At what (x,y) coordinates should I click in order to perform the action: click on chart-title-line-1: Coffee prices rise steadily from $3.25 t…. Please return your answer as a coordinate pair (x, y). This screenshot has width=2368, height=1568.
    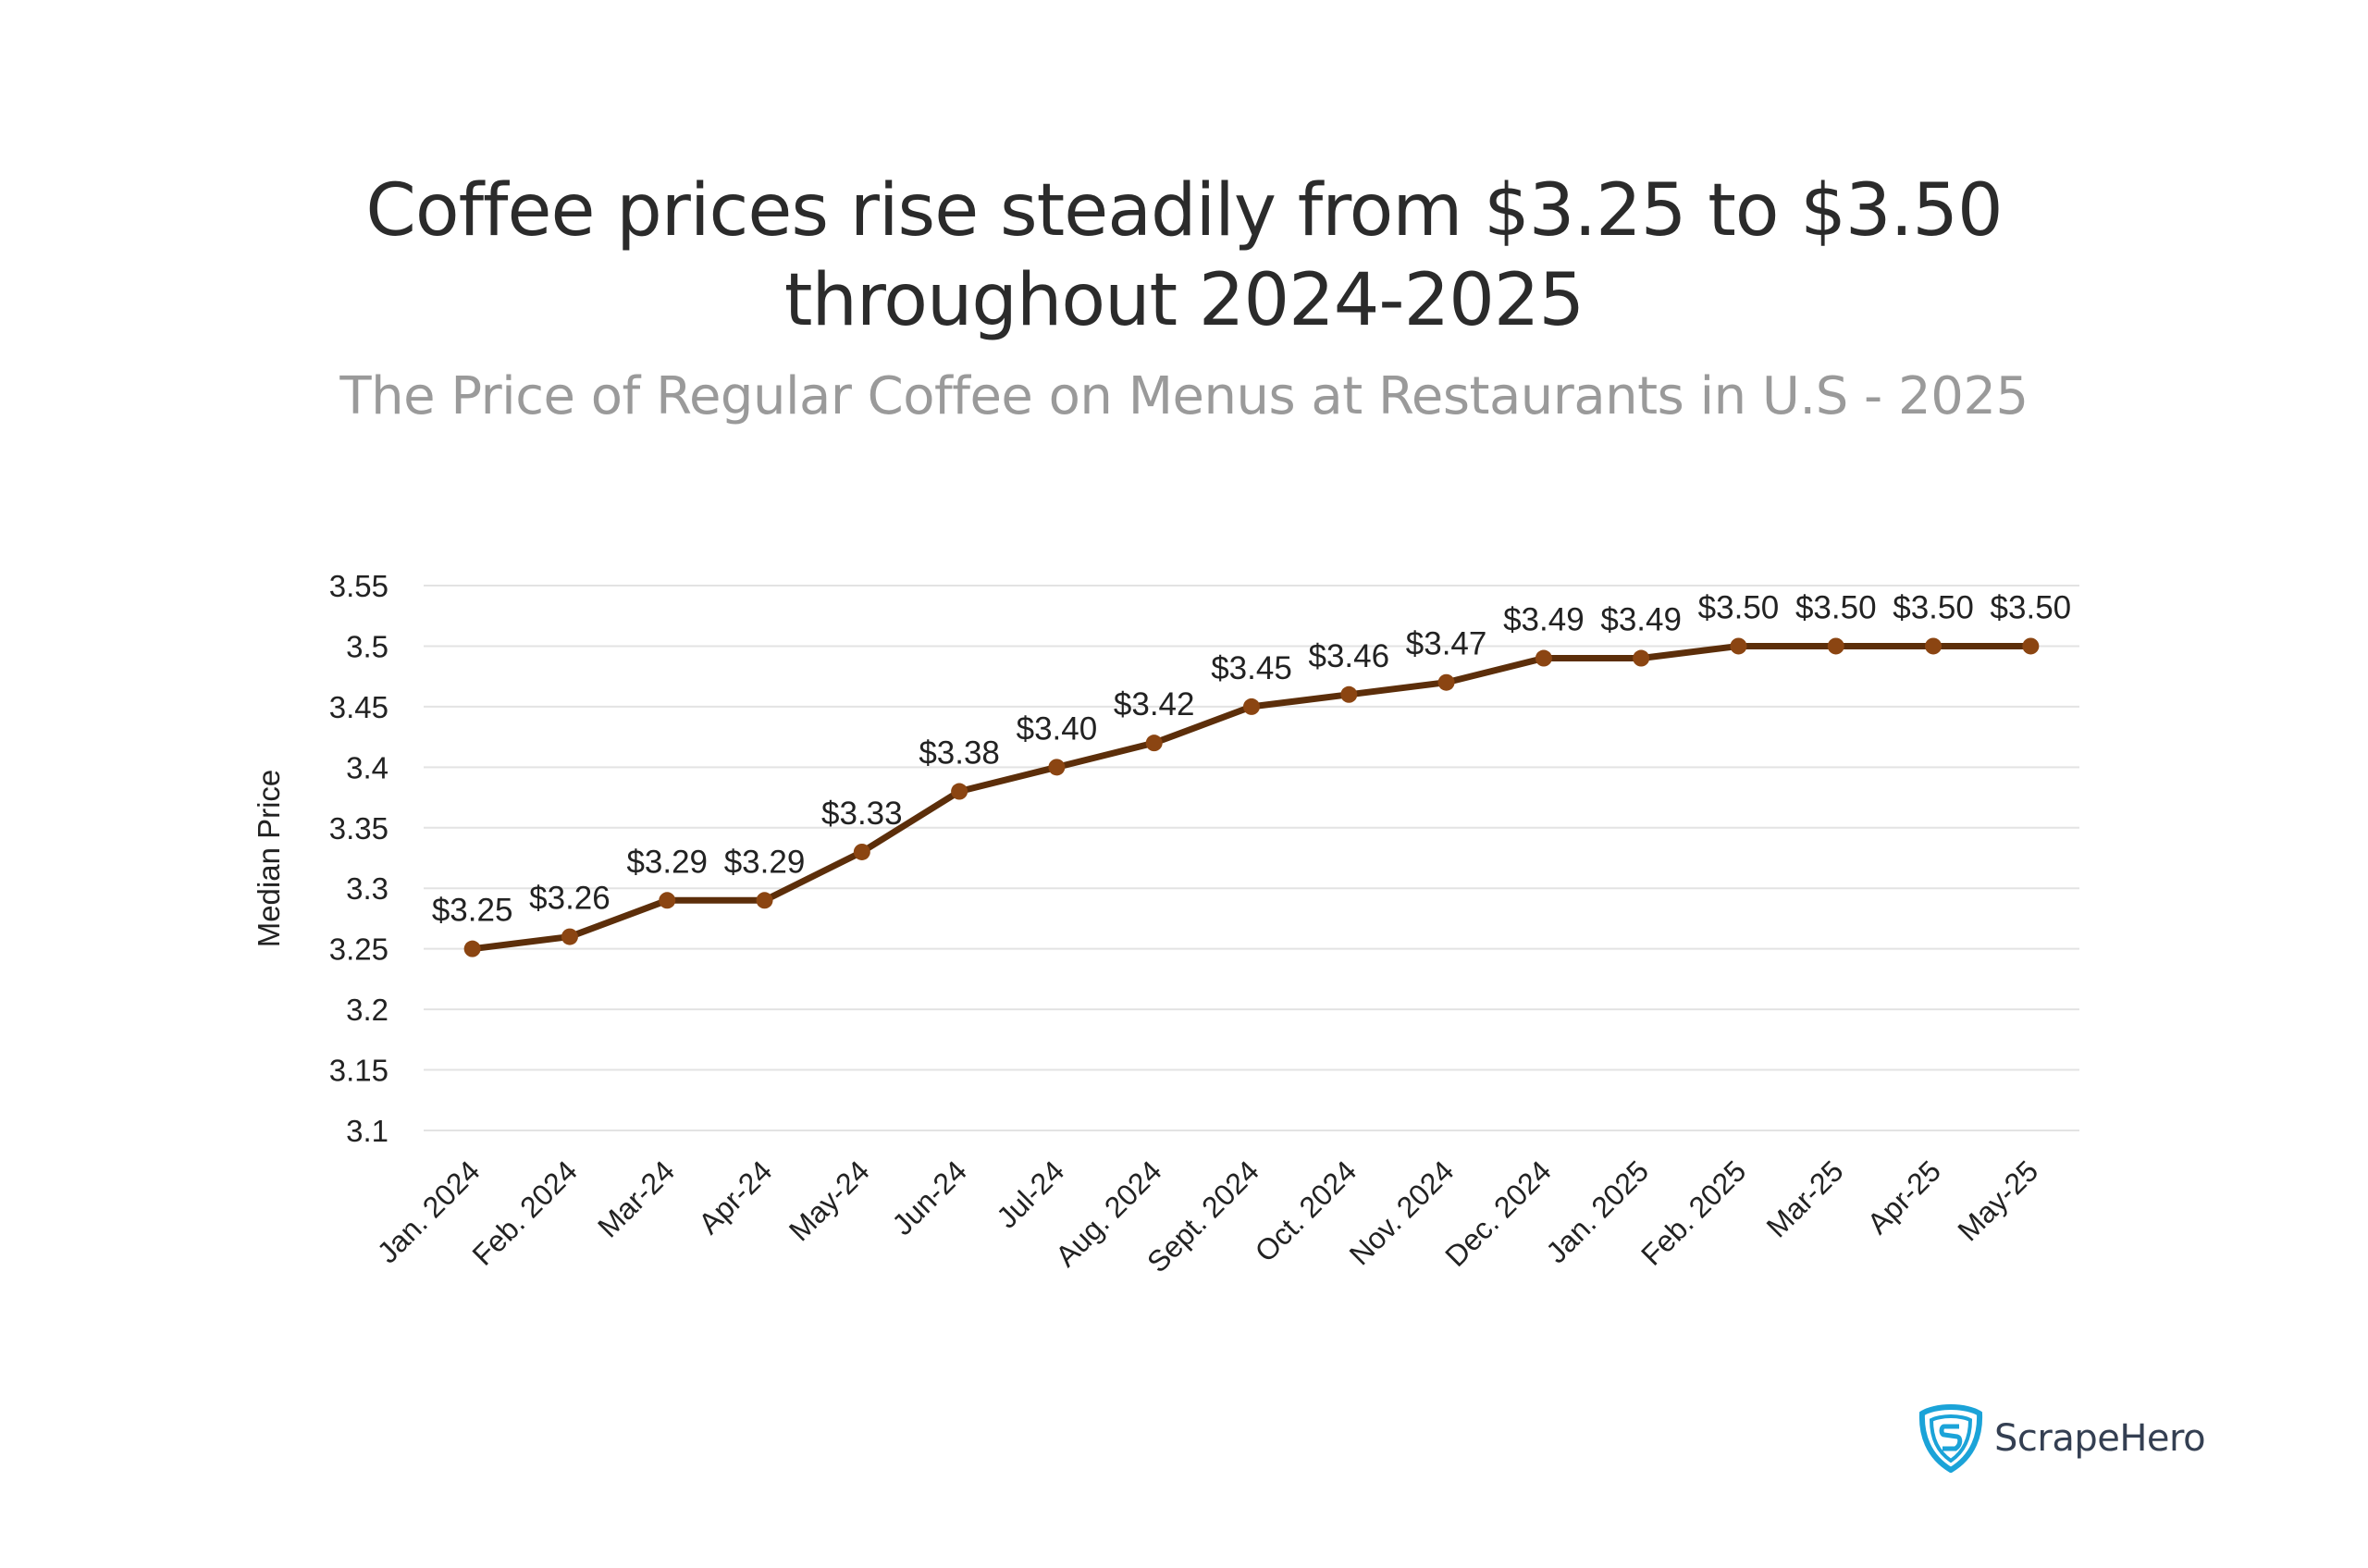
    Looking at the image, I should click on (1184, 211).